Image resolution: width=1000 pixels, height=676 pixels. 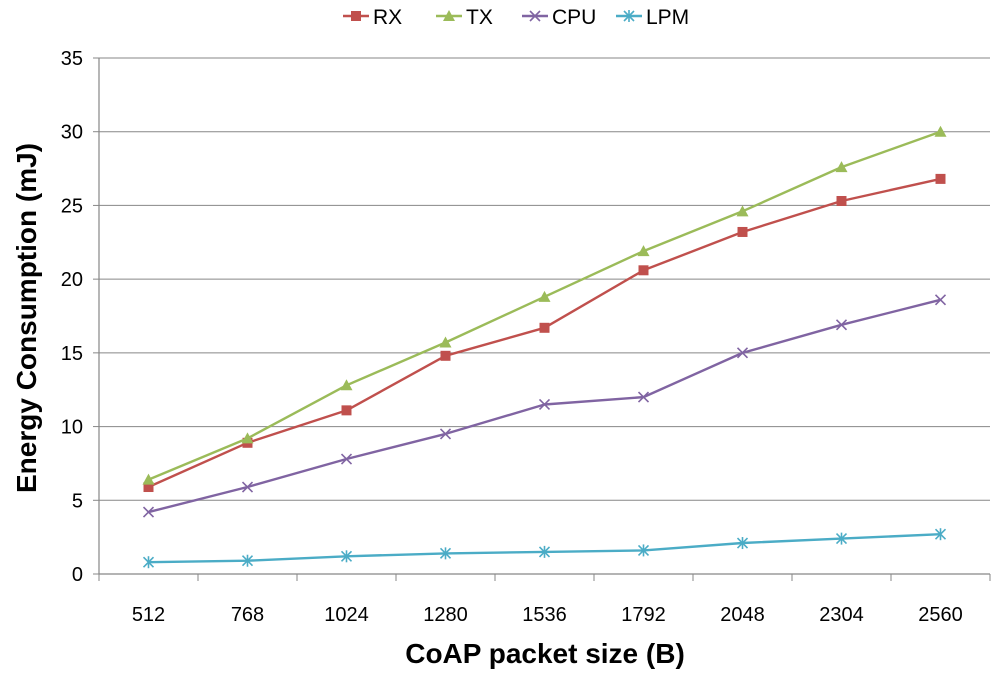 I want to click on point-cpu-2048, so click(x=742, y=353).